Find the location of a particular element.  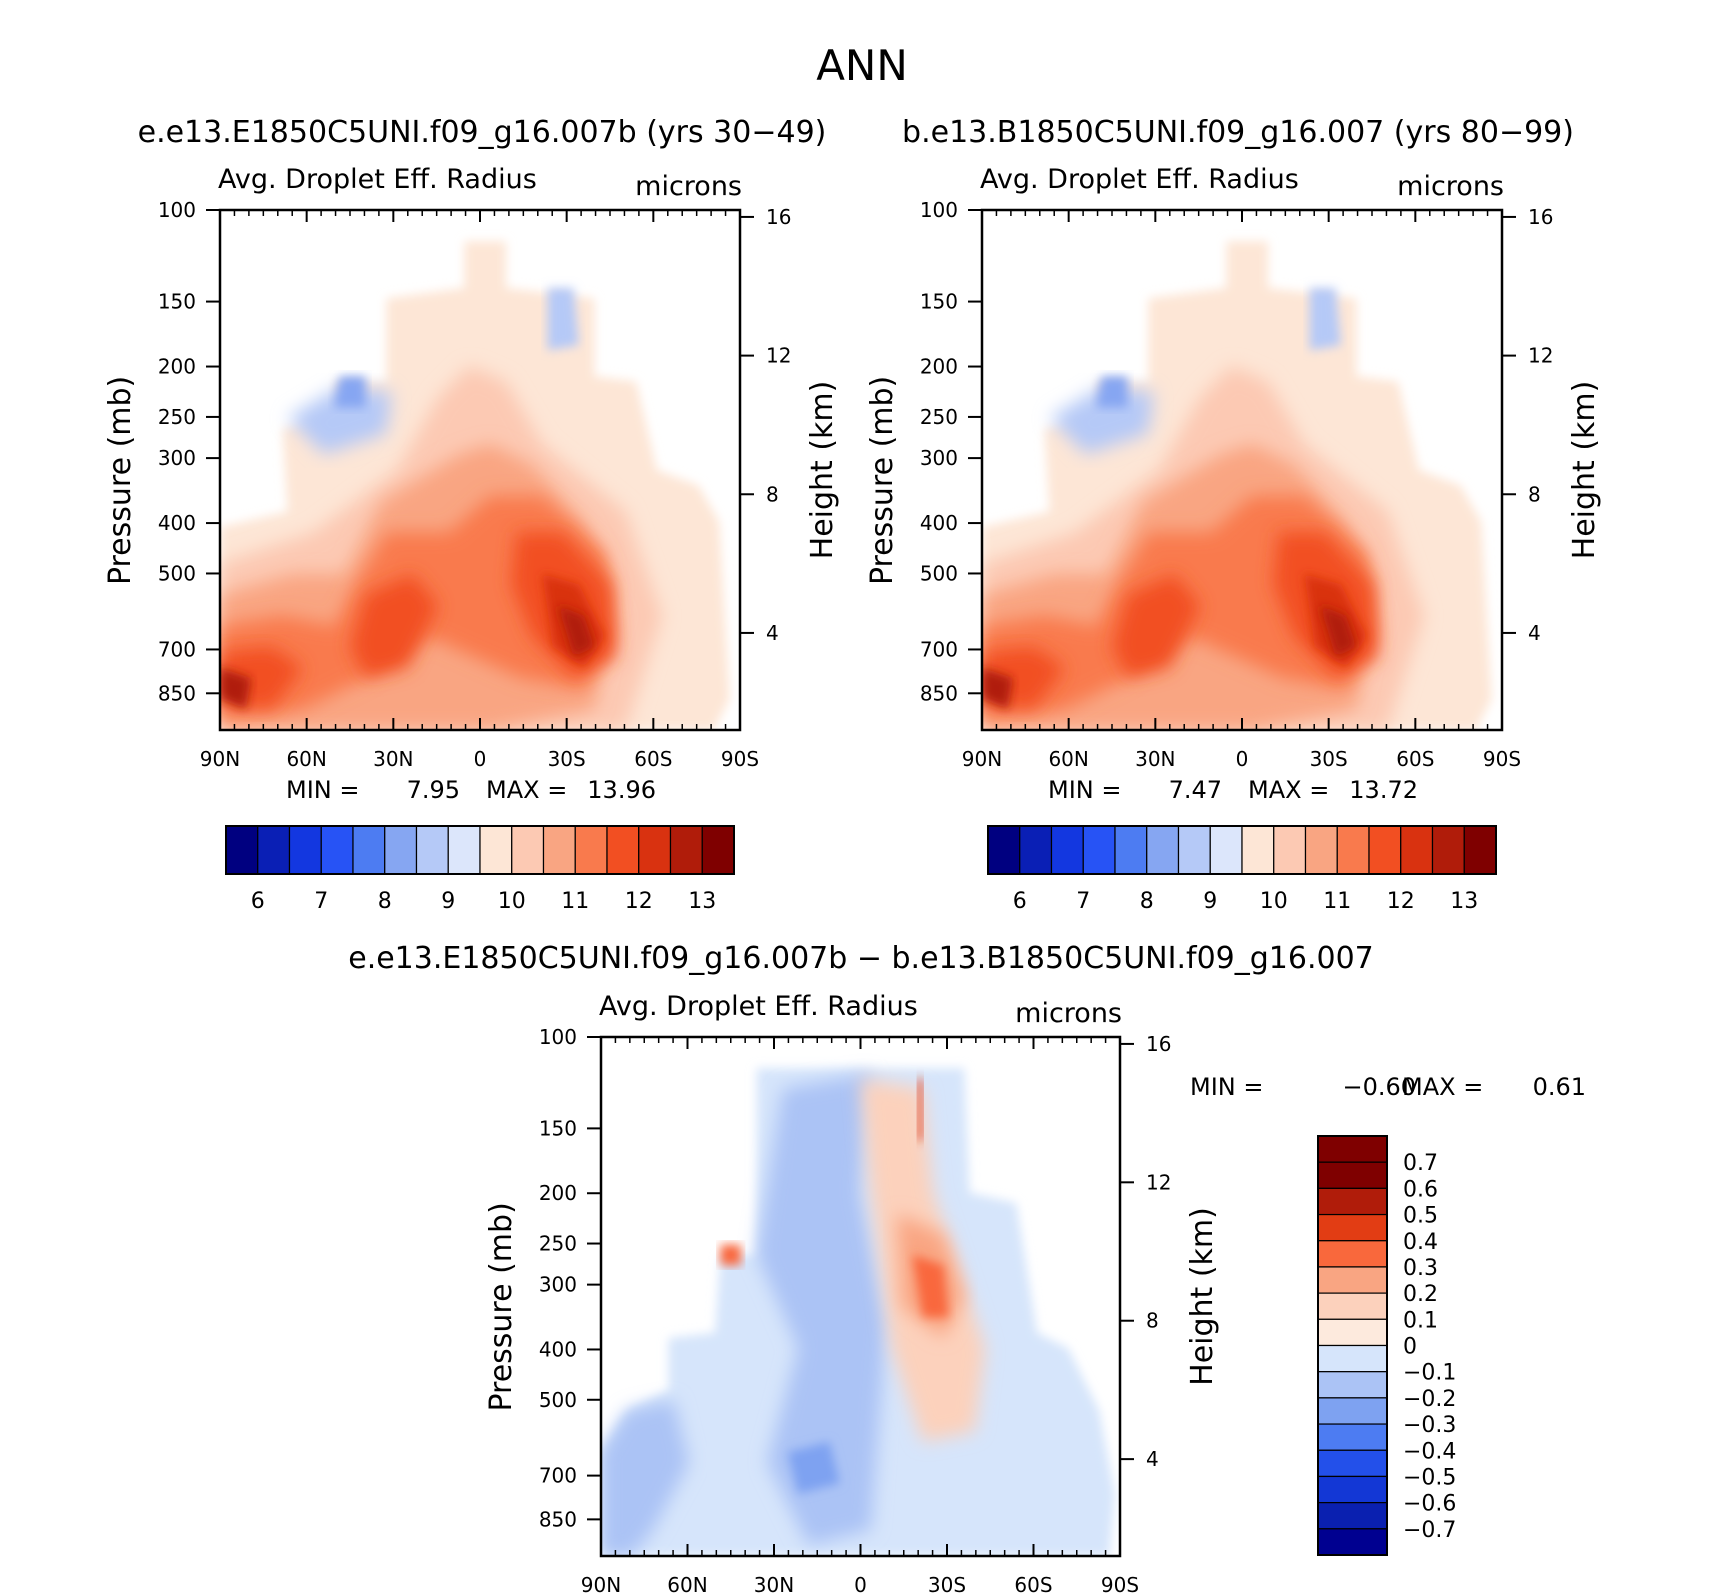

case2-units: microns is located at coordinates (1450, 186).